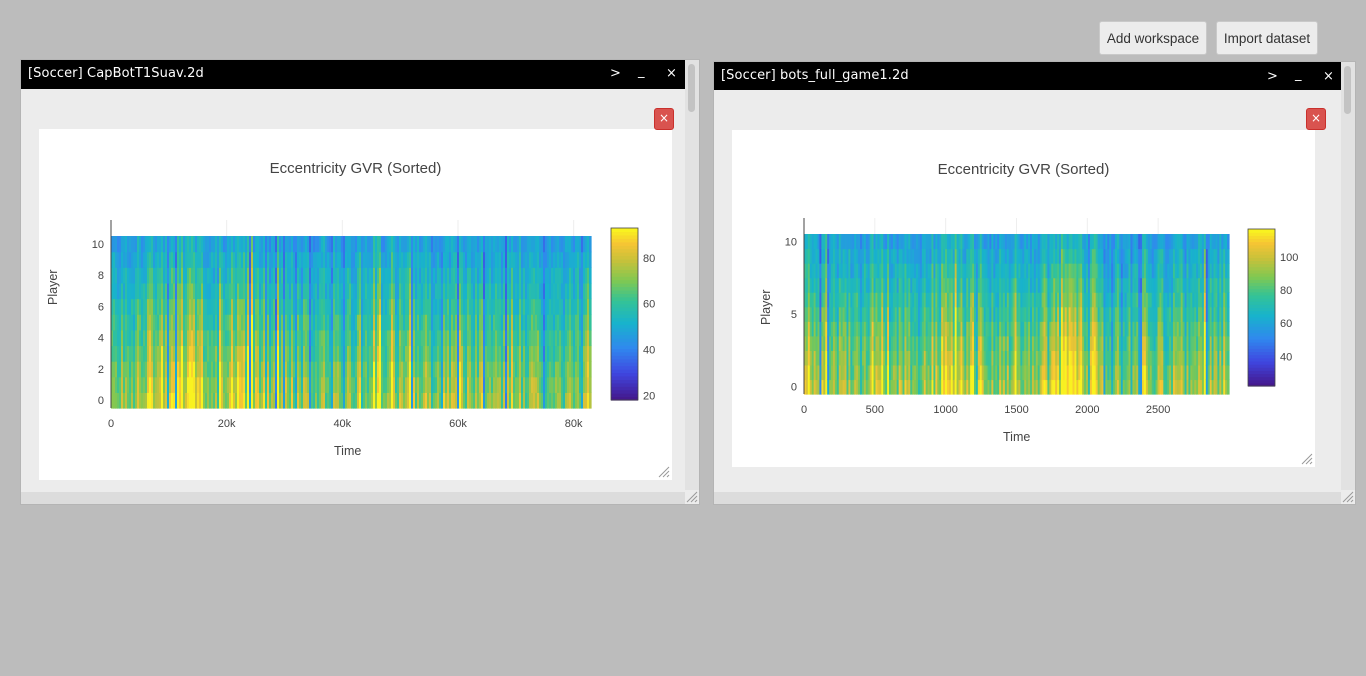  What do you see at coordinates (649, 351) in the screenshot?
I see `colorbar-tick-label: 40` at bounding box center [649, 351].